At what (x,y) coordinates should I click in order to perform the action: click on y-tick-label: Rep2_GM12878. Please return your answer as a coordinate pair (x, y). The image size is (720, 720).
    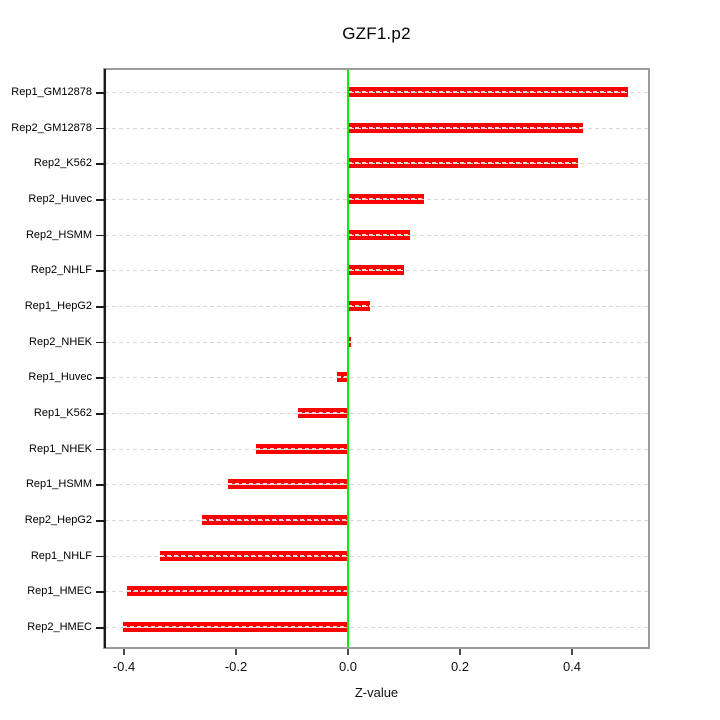
    Looking at the image, I should click on (51, 127).